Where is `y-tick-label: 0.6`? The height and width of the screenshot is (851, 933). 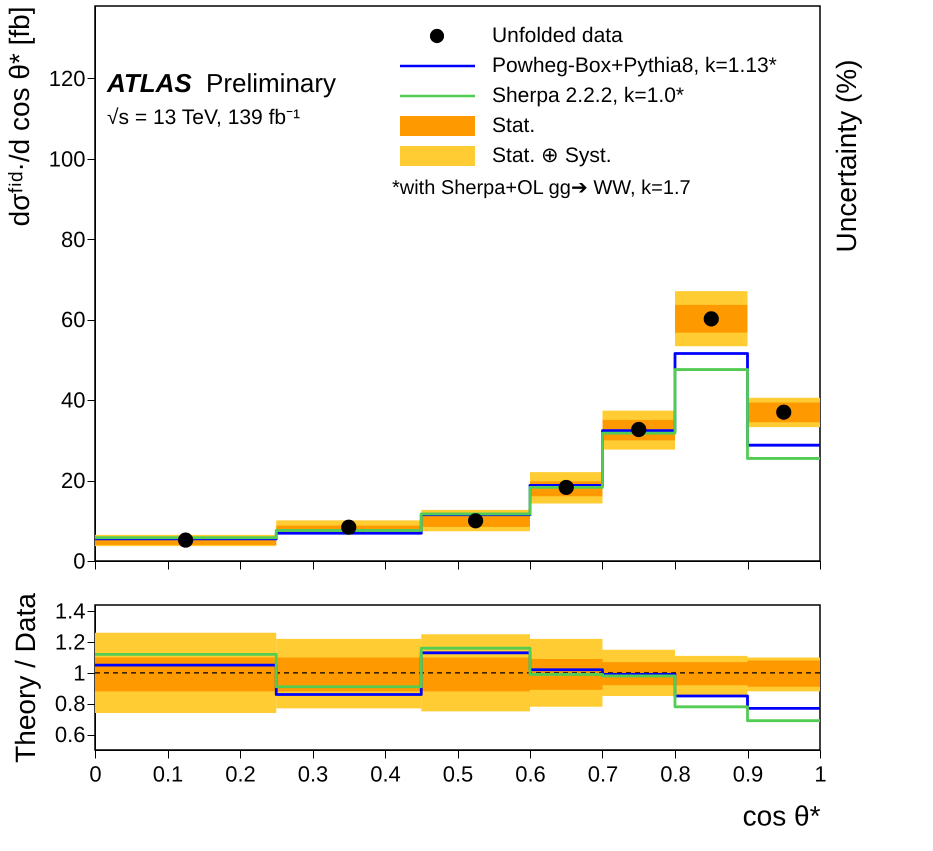
y-tick-label: 0.6 is located at coordinates (70, 735).